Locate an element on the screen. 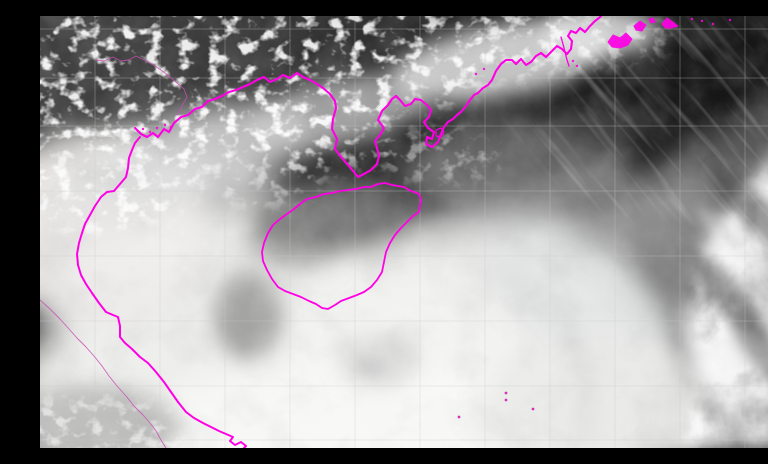 This screenshot has width=768, height=464. naozhou-island-coastline is located at coordinates (440, 132).